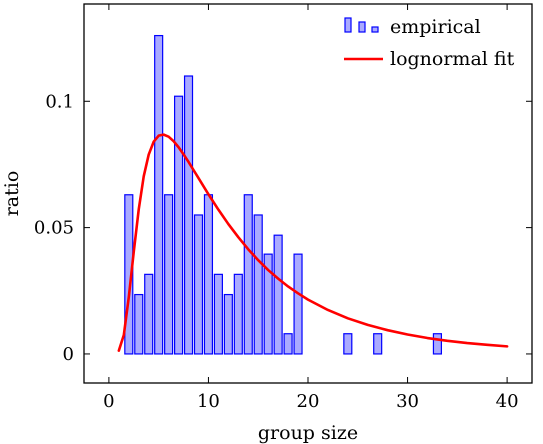 The width and height of the screenshot is (543, 444). Describe the element at coordinates (54, 228) in the screenshot. I see `y-tick-label: 0.05` at that location.